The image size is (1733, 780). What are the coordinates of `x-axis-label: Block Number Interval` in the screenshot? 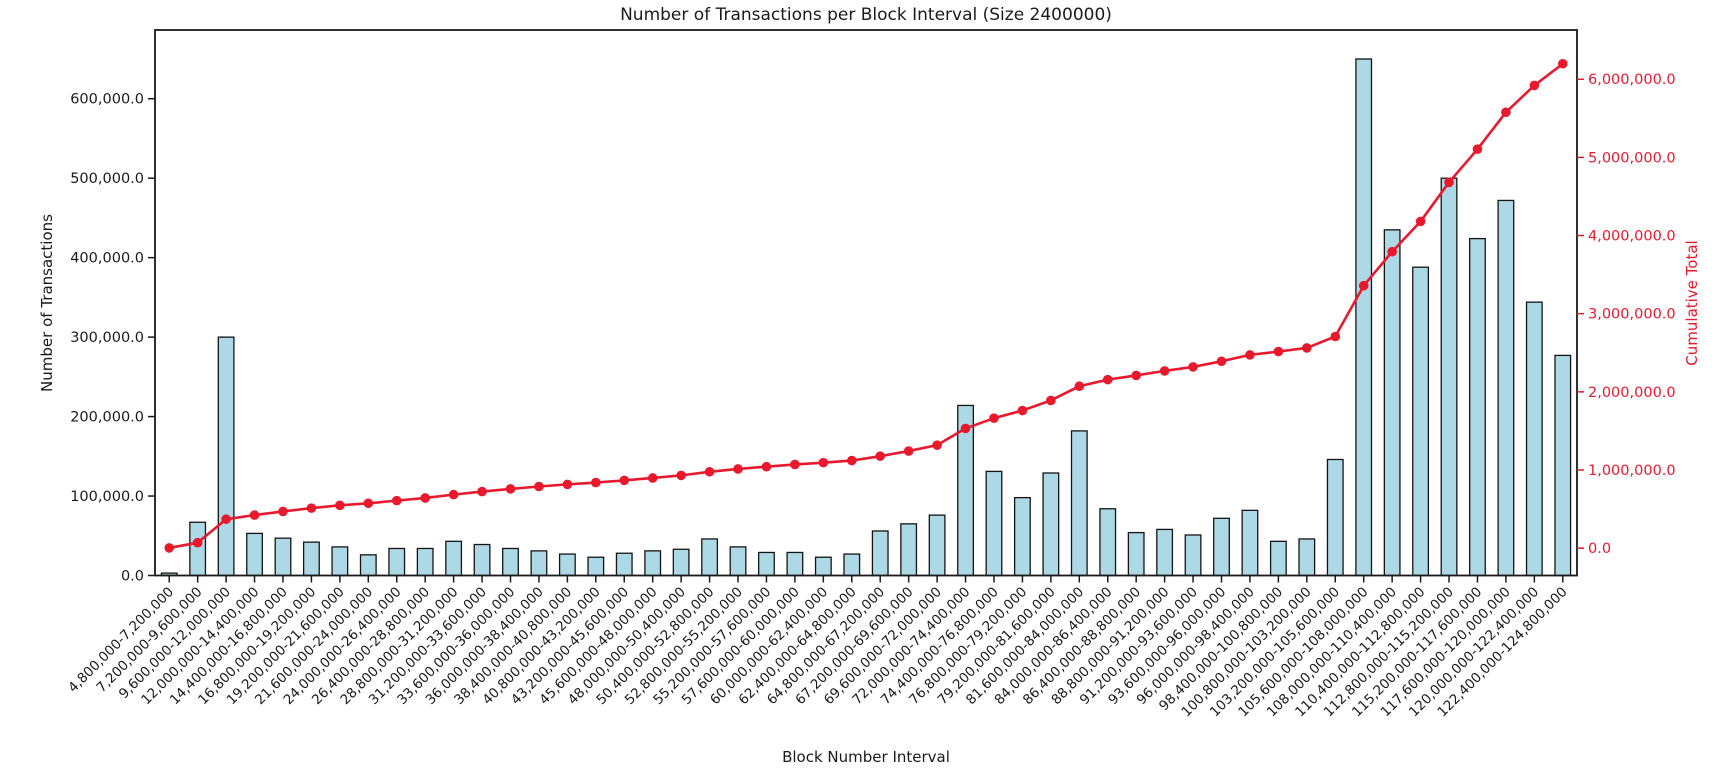 It's located at (866, 757).